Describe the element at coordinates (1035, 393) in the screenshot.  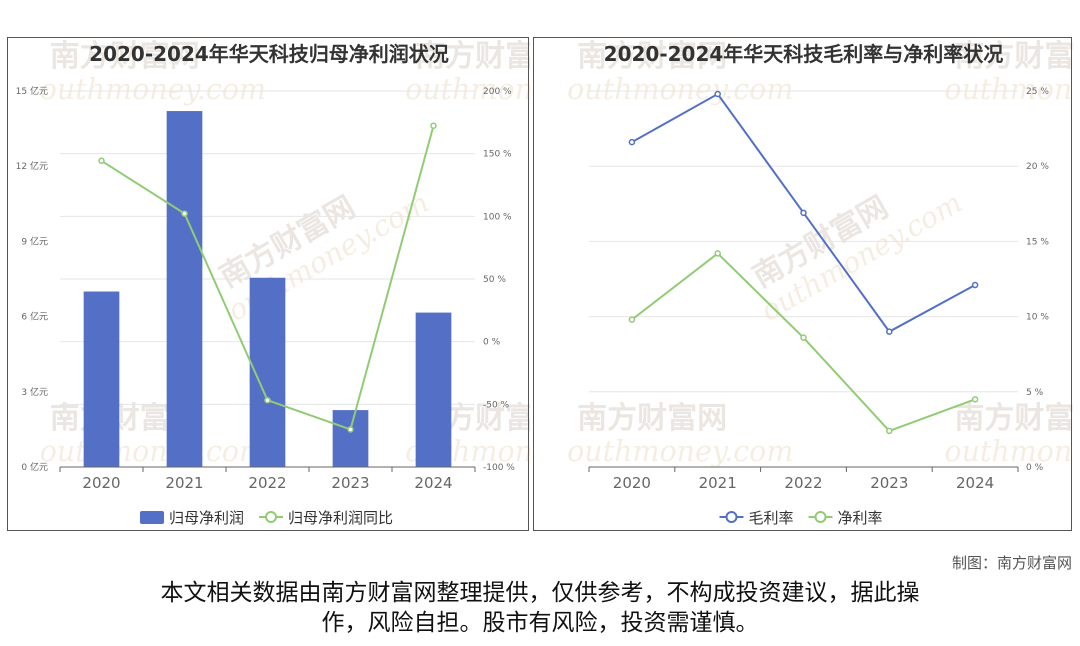
I see `right-axis-tick-label: 5 %` at that location.